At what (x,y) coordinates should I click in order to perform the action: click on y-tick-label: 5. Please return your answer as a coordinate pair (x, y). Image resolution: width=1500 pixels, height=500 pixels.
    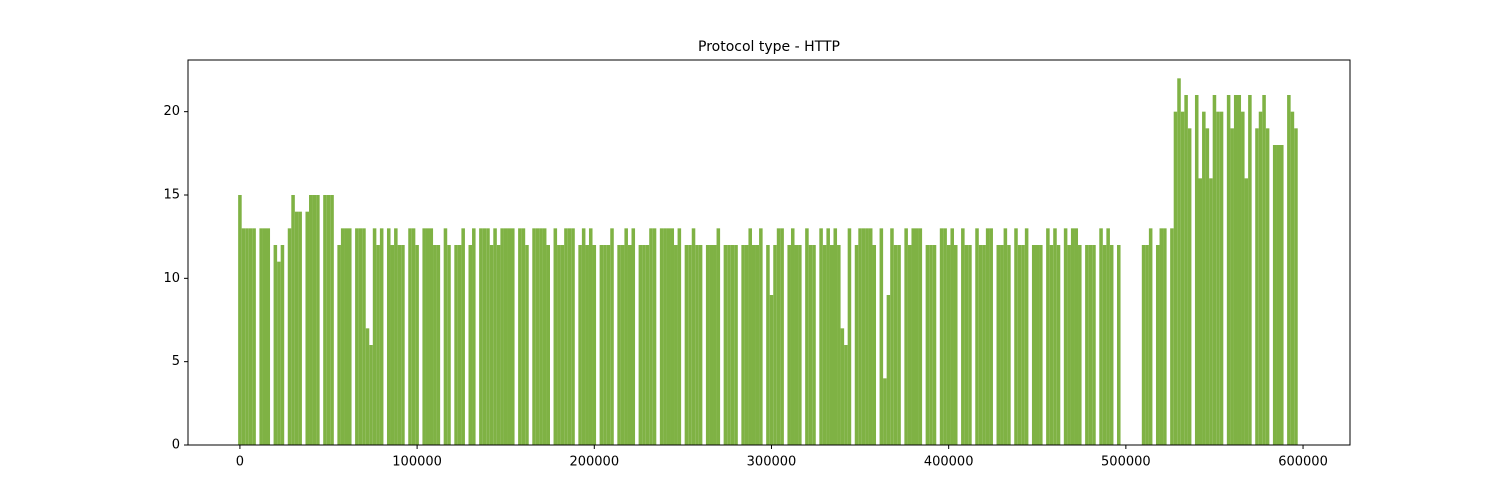
    Looking at the image, I should click on (176, 361).